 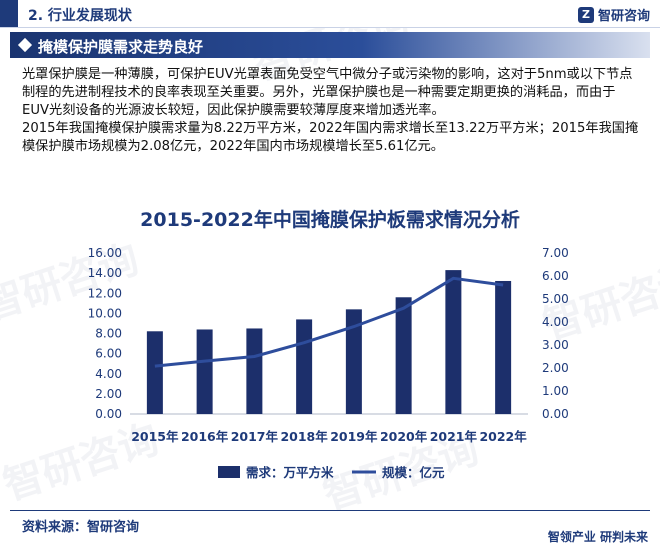 I want to click on page-title-bar: 掩模保护膜需求走势良好, so click(x=330, y=45).